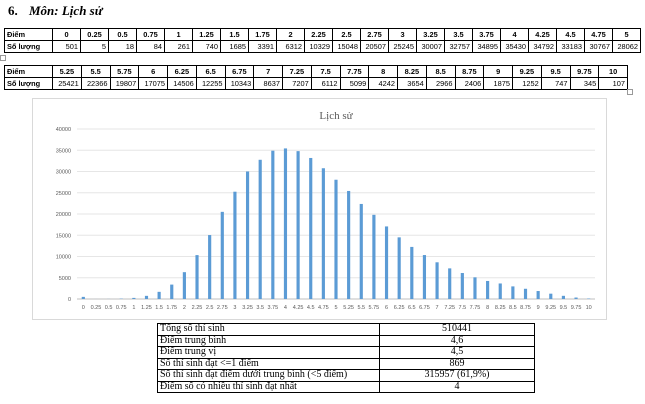  What do you see at coordinates (133, 308) in the screenshot?
I see `x-tick-label: 1` at bounding box center [133, 308].